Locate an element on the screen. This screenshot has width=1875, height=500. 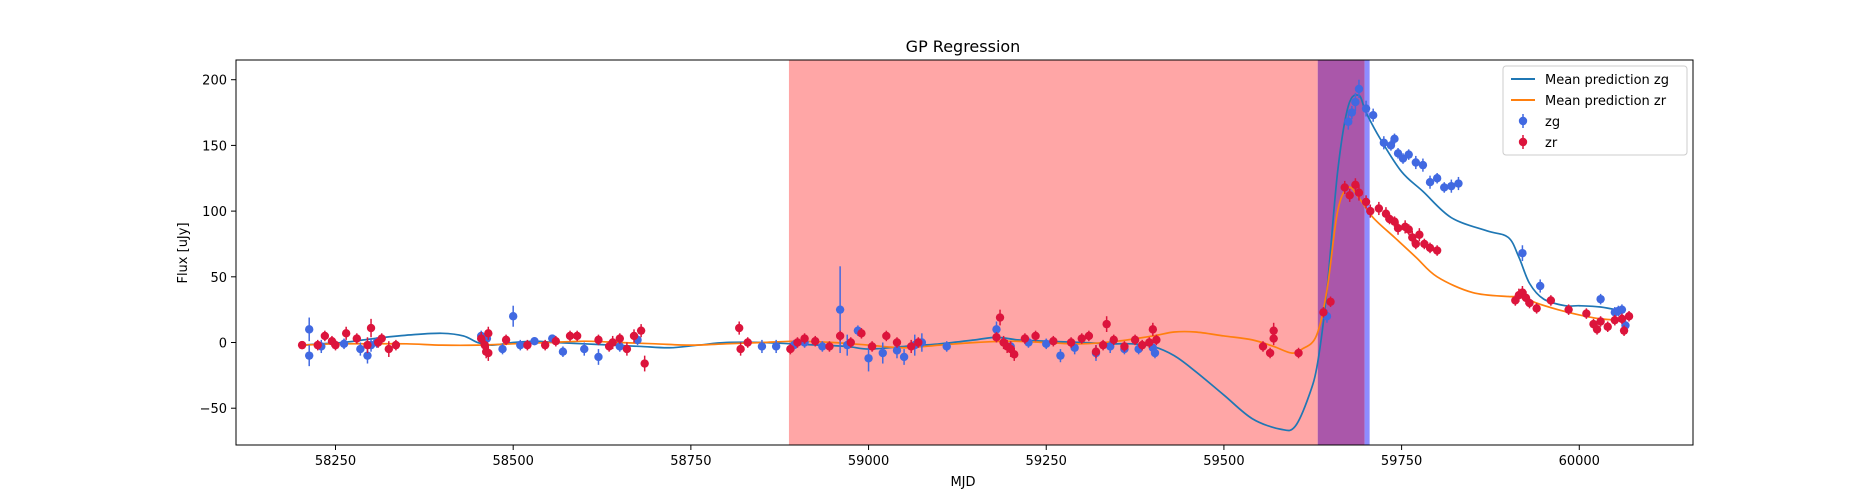
x-tick-label: 59500 is located at coordinates (1223, 461).